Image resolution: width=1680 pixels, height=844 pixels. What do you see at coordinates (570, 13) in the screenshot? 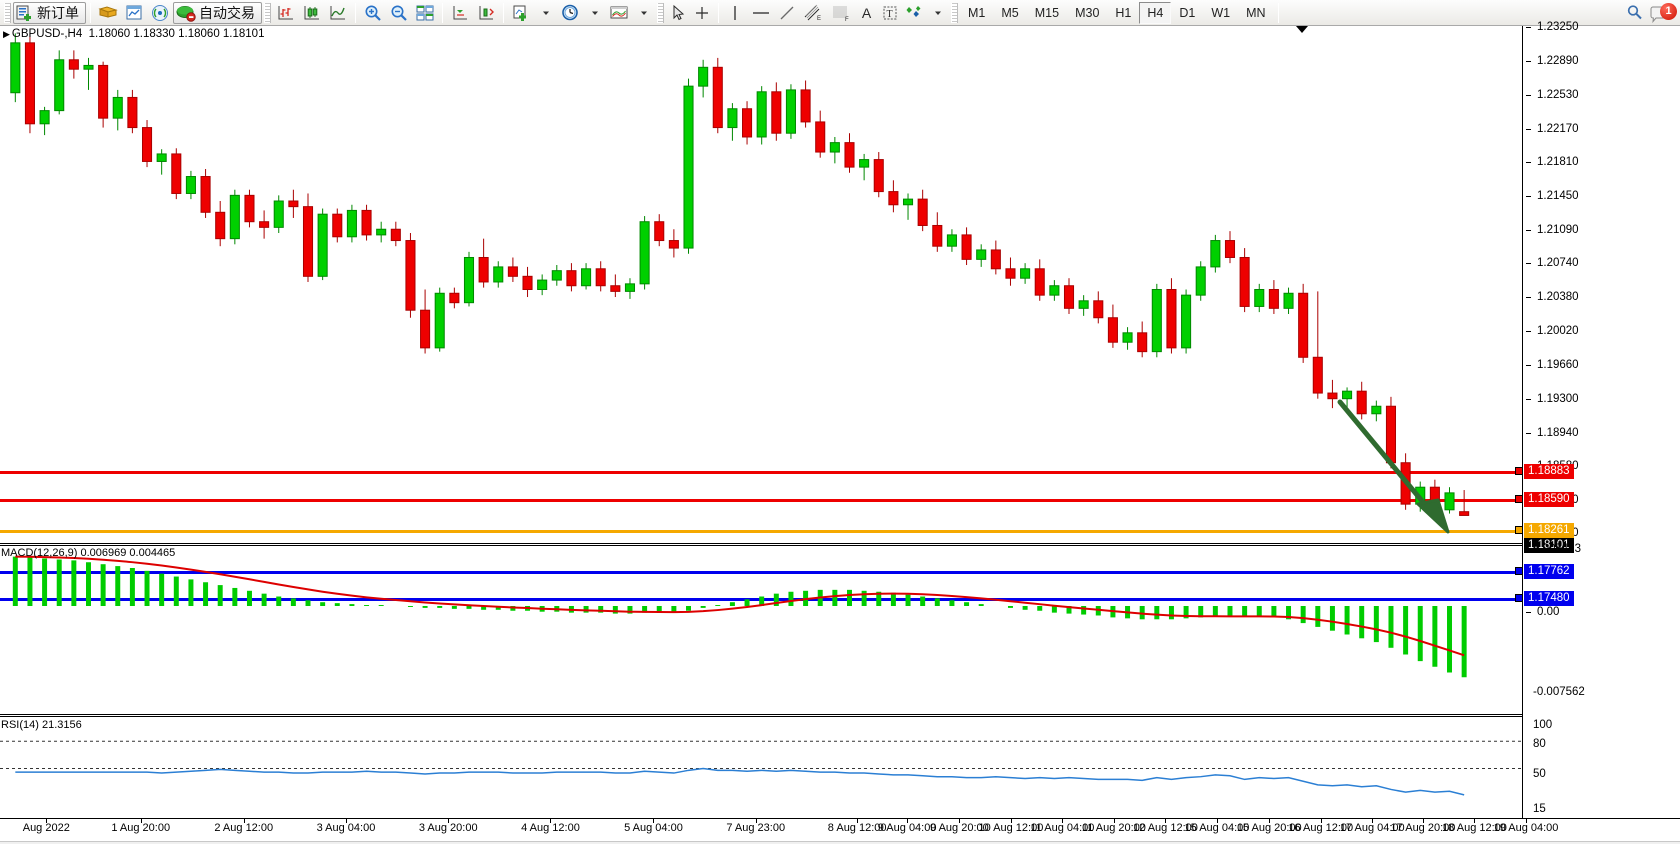
I see `period-button` at bounding box center [570, 13].